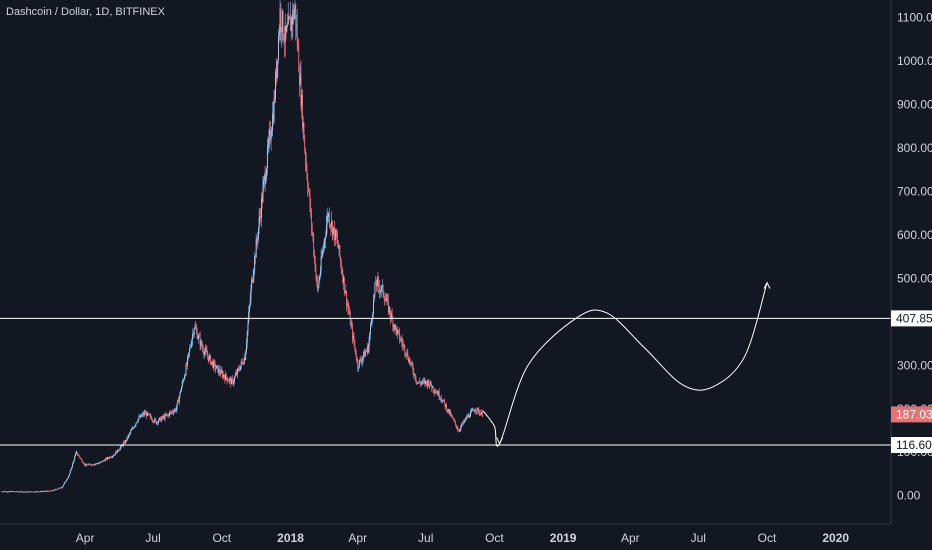  I want to click on chart-title: Dashcoin / Dollar, 1D, BITFINEX, so click(85, 12).